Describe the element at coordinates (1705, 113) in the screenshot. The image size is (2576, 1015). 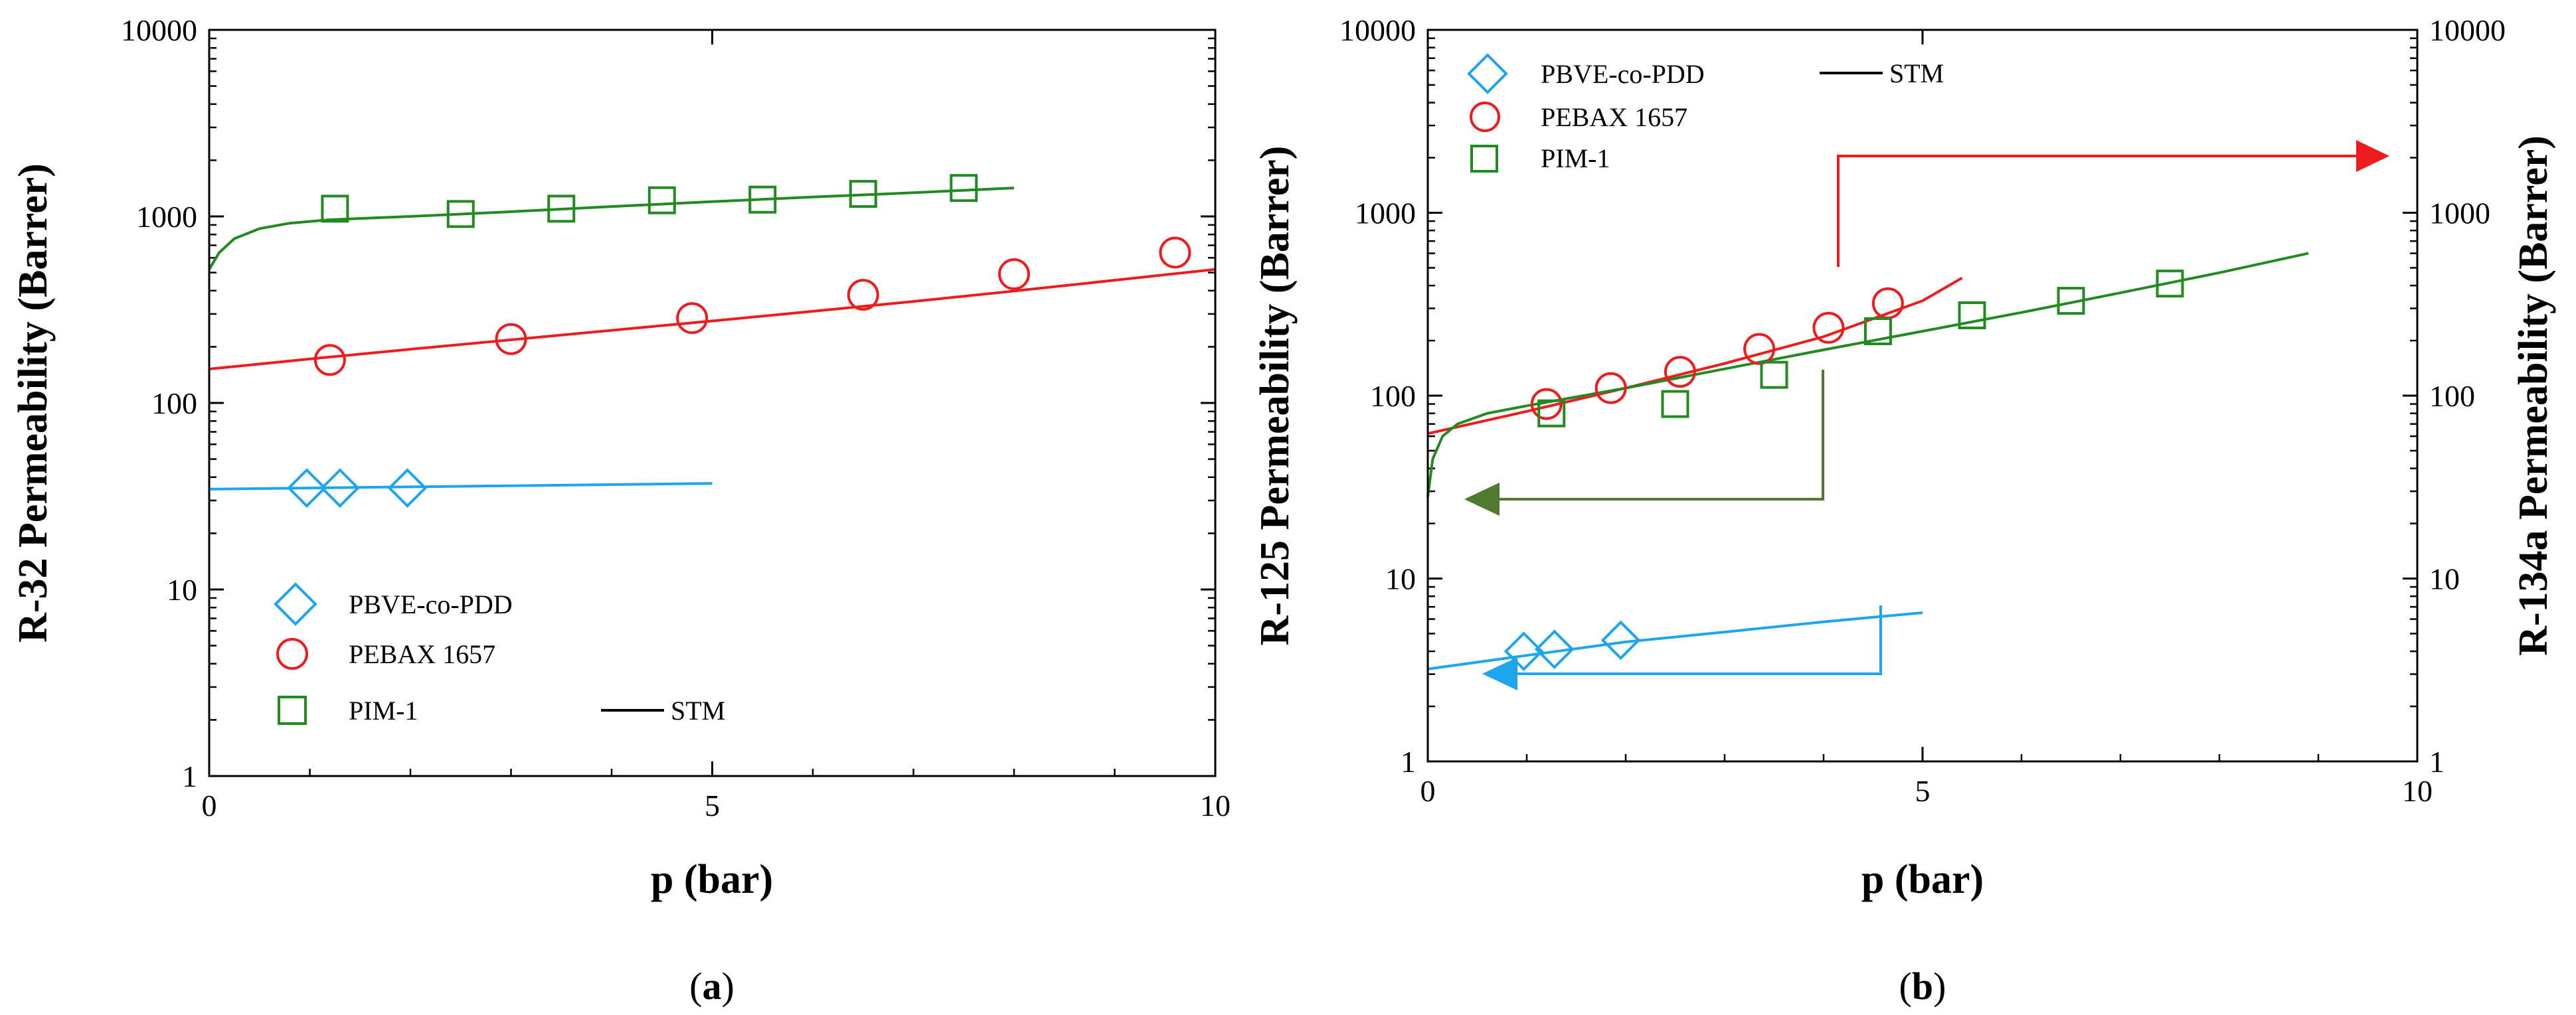
I see `panel-b-legend: PBVE-co-PDD PEBAX 1657 PIM-1 STM` at that location.